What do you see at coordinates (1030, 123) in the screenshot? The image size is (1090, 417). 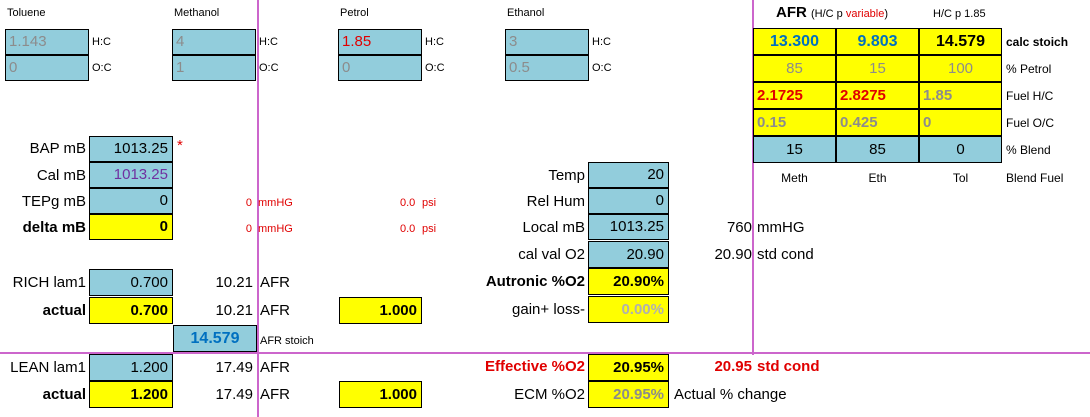 I see `fuel-oc-label: Fuel O/C` at bounding box center [1030, 123].